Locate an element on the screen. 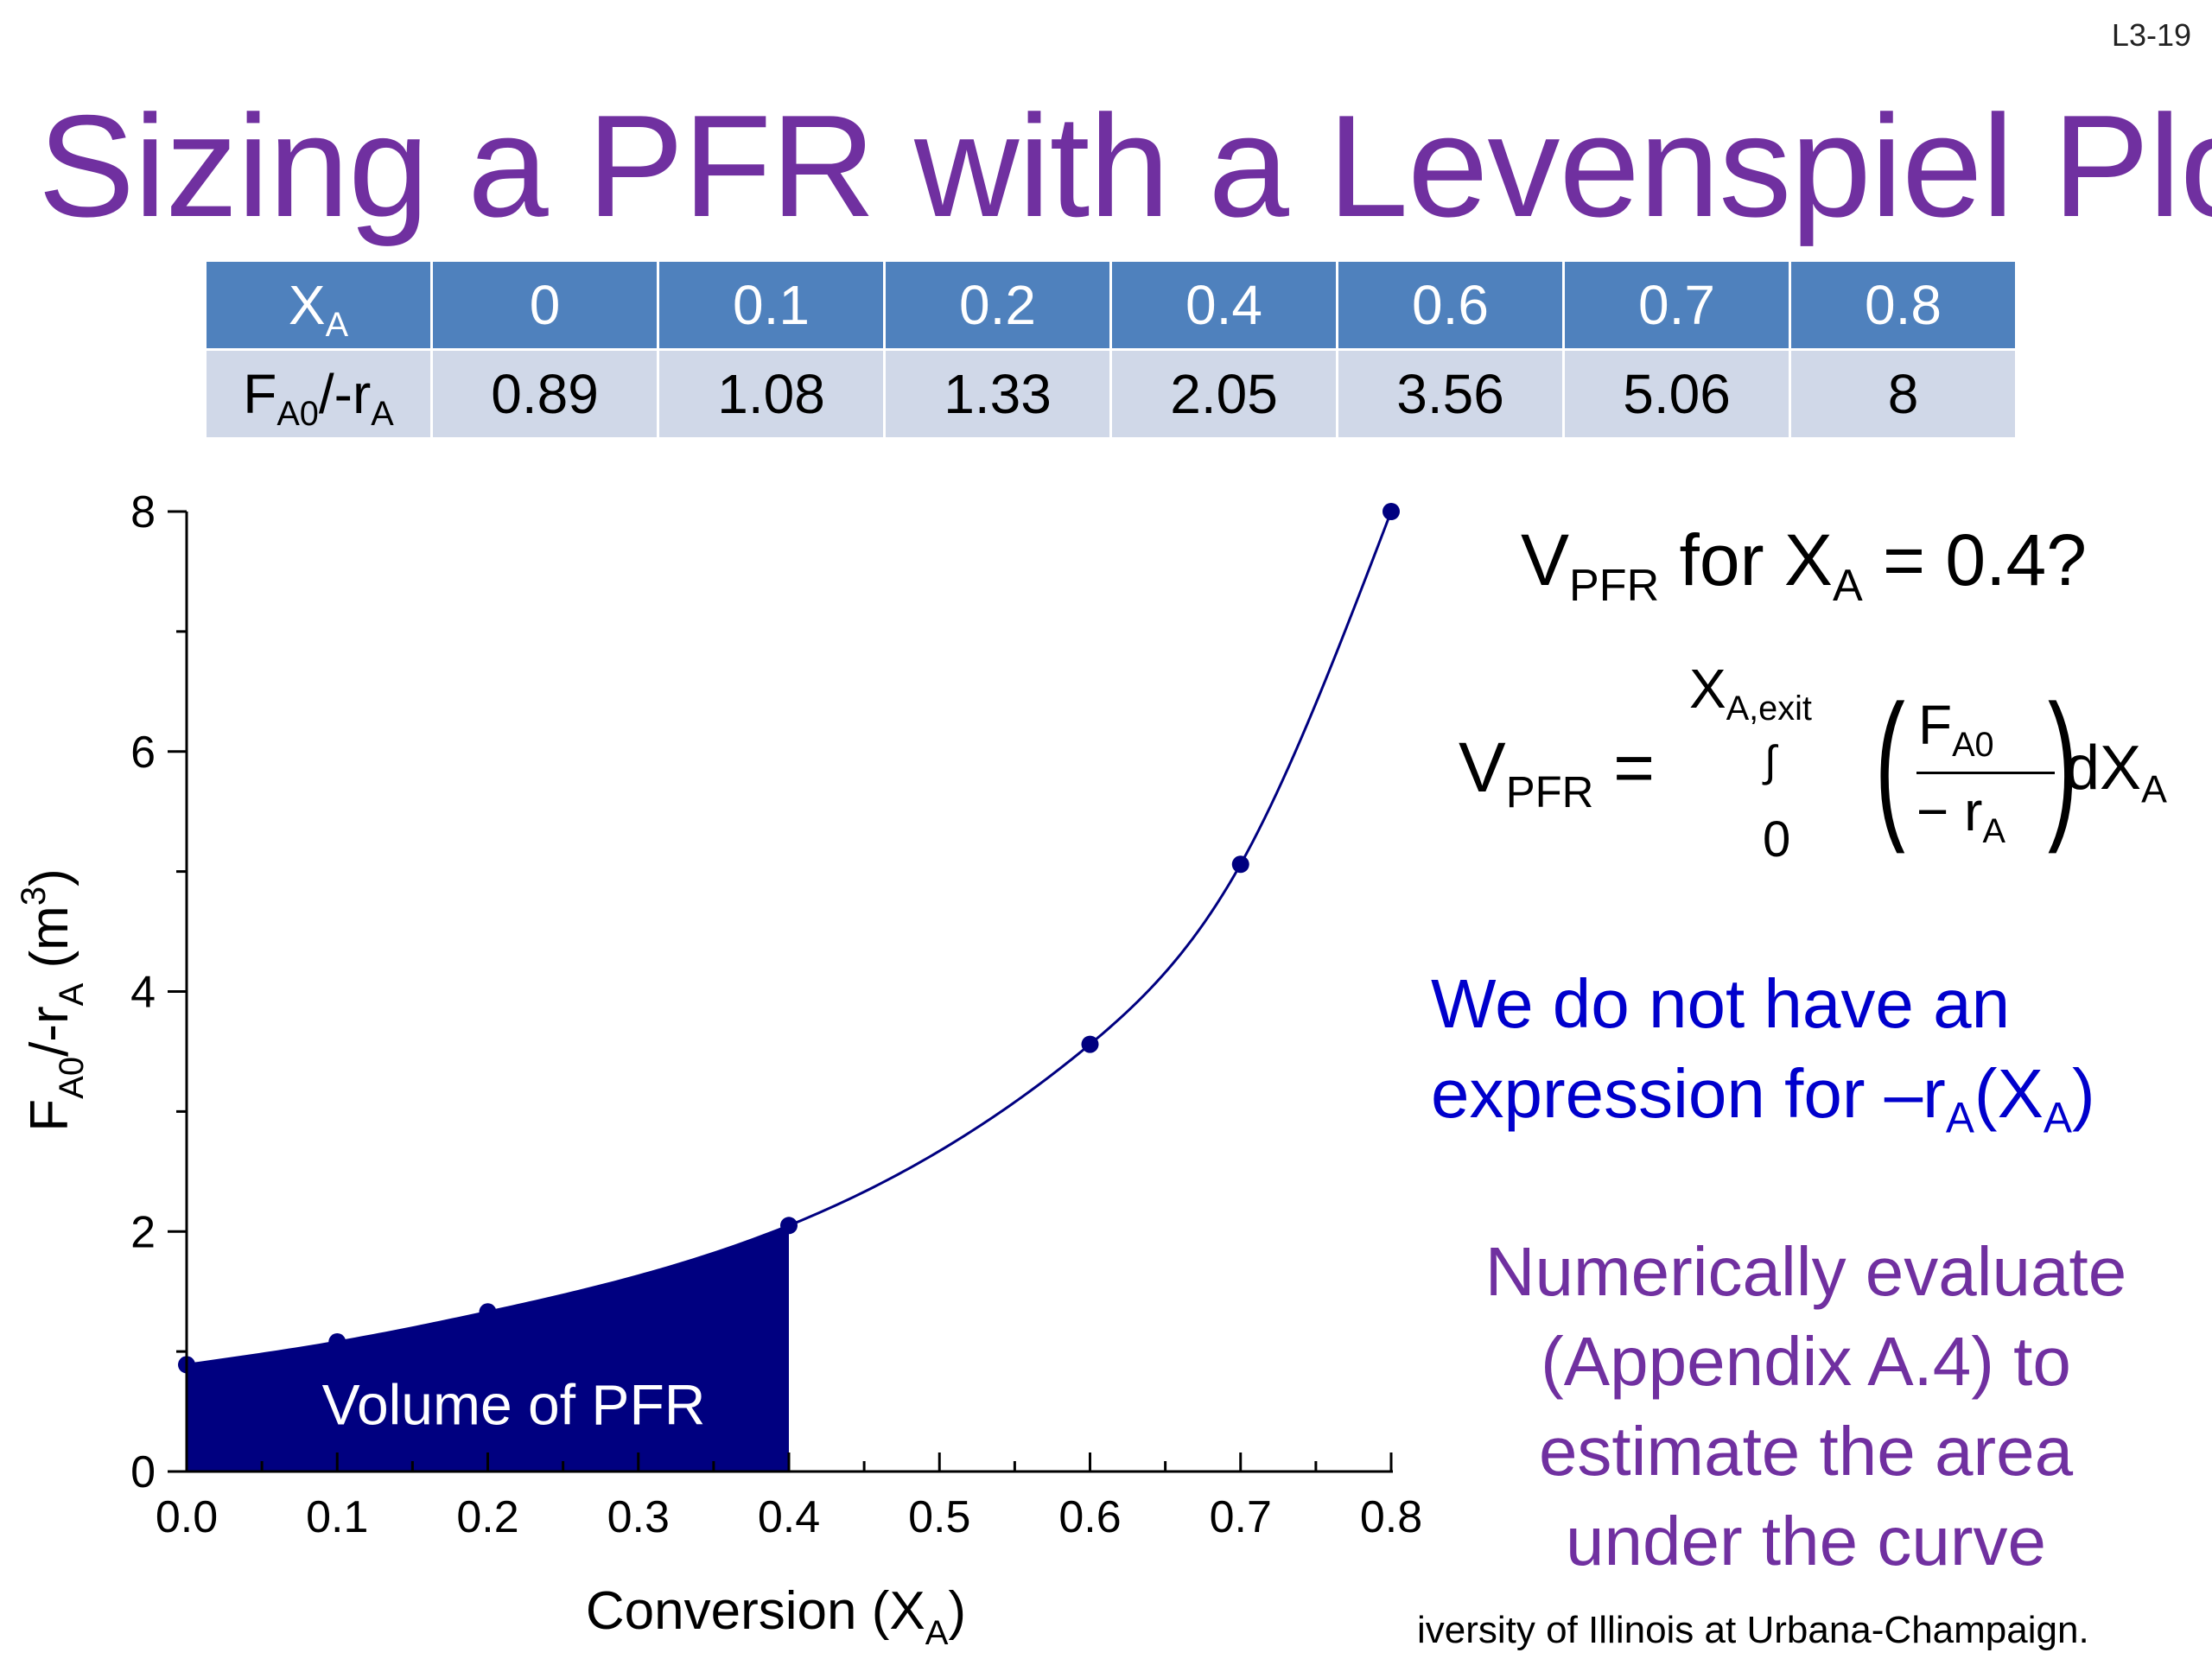  paren-right: ) is located at coordinates (2063, 763).